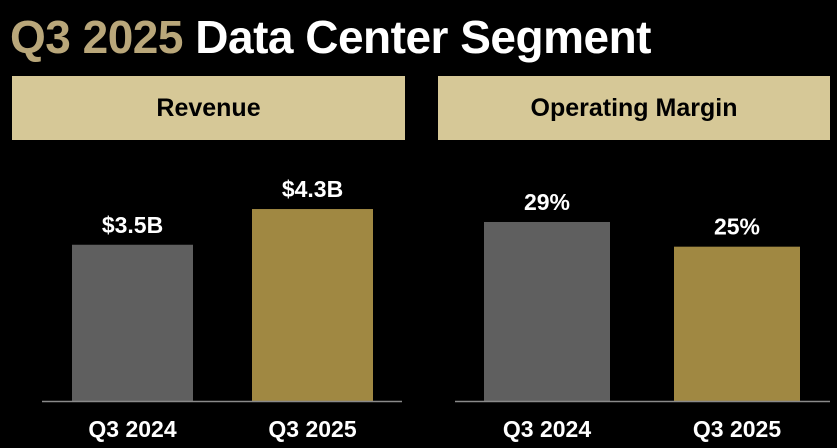 This screenshot has width=837, height=448. What do you see at coordinates (737, 323) in the screenshot?
I see `margin-q3-2025-bar` at bounding box center [737, 323].